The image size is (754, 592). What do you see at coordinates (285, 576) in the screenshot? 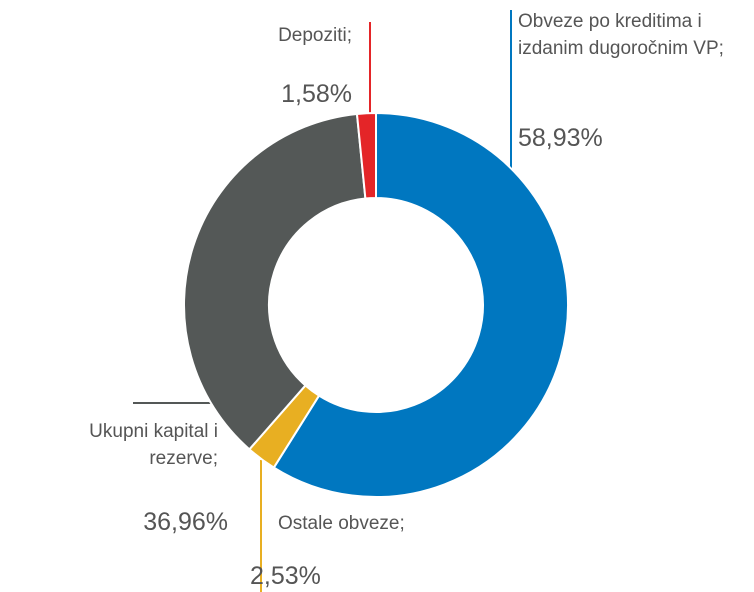
I see `slice-value: 2,53%` at bounding box center [285, 576].